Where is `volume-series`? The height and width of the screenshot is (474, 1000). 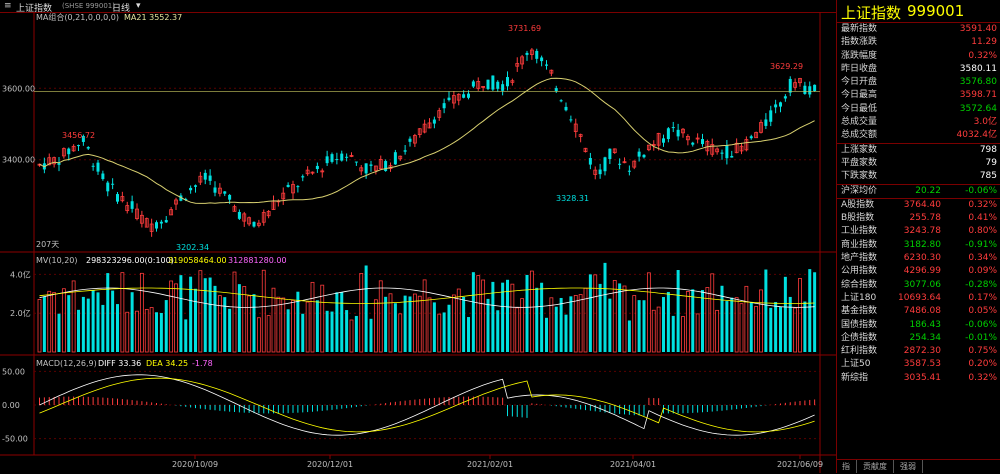
volume-series is located at coordinates (427, 307).